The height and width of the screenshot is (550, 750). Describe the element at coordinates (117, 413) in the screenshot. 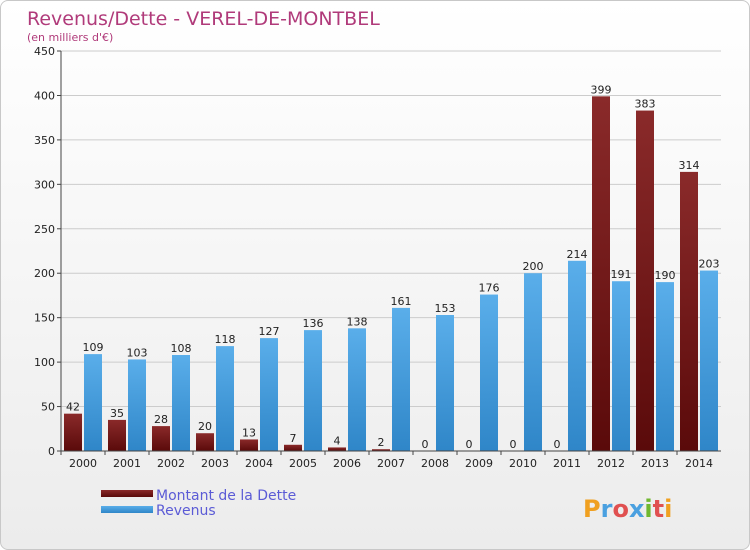

I see `data-label-debt: 35` at that location.